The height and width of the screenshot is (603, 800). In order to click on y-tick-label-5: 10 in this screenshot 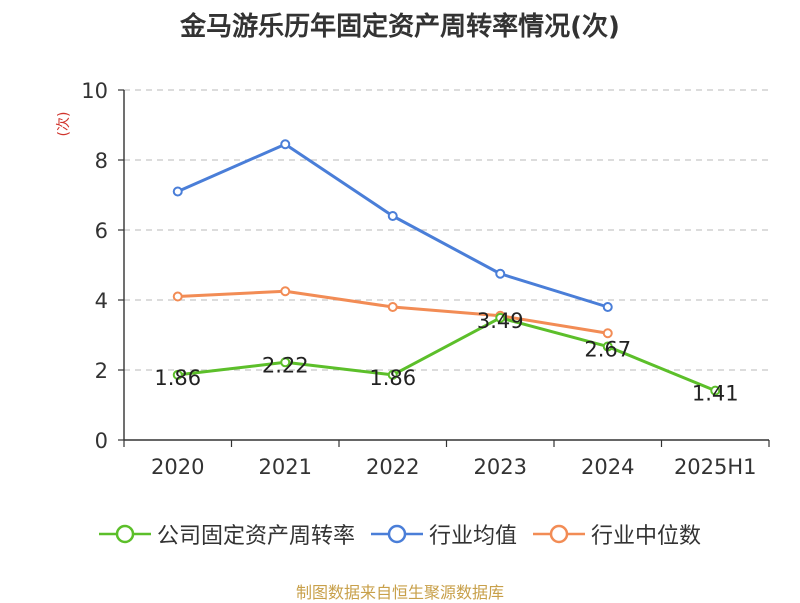, I will do `click(94, 91)`.